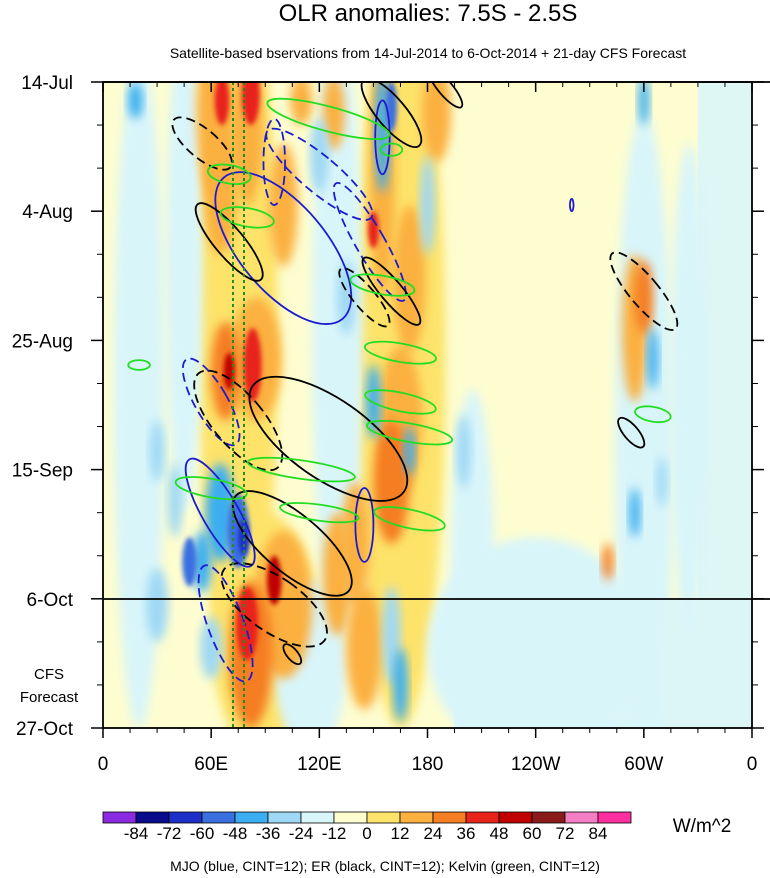 The image size is (770, 878). I want to click on x-tick-label: 180, so click(428, 764).